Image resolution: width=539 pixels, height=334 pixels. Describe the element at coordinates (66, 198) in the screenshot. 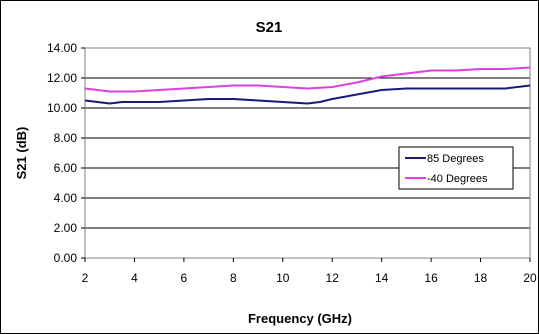

I see `y-tick-label: 4.00` at that location.